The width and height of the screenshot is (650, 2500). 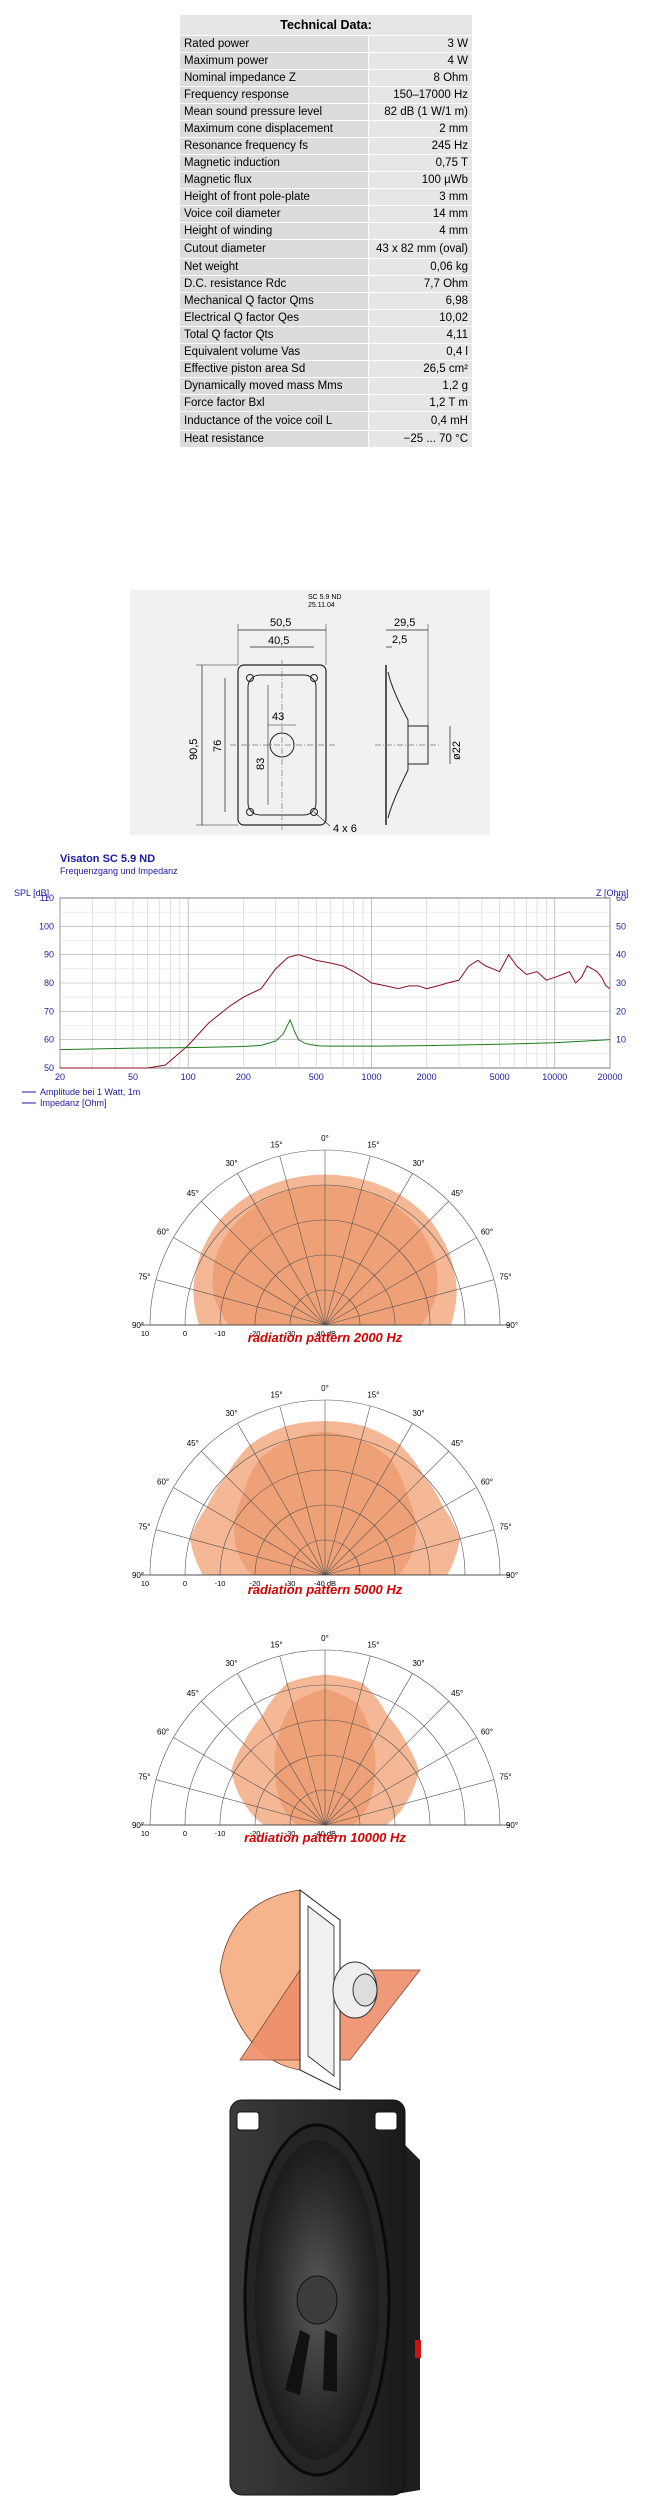 What do you see at coordinates (185, 1833) in the screenshot?
I see `polar-db-label: 0` at bounding box center [185, 1833].